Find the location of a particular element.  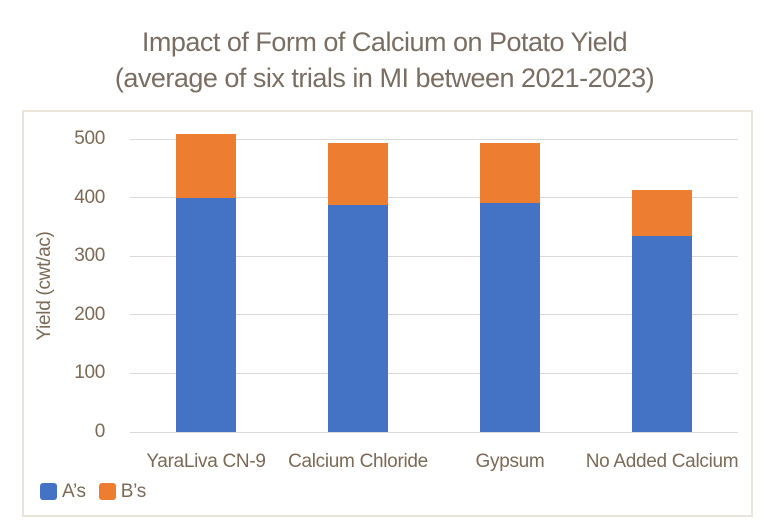

x-category-label-3: Gypsum is located at coordinates (510, 461).